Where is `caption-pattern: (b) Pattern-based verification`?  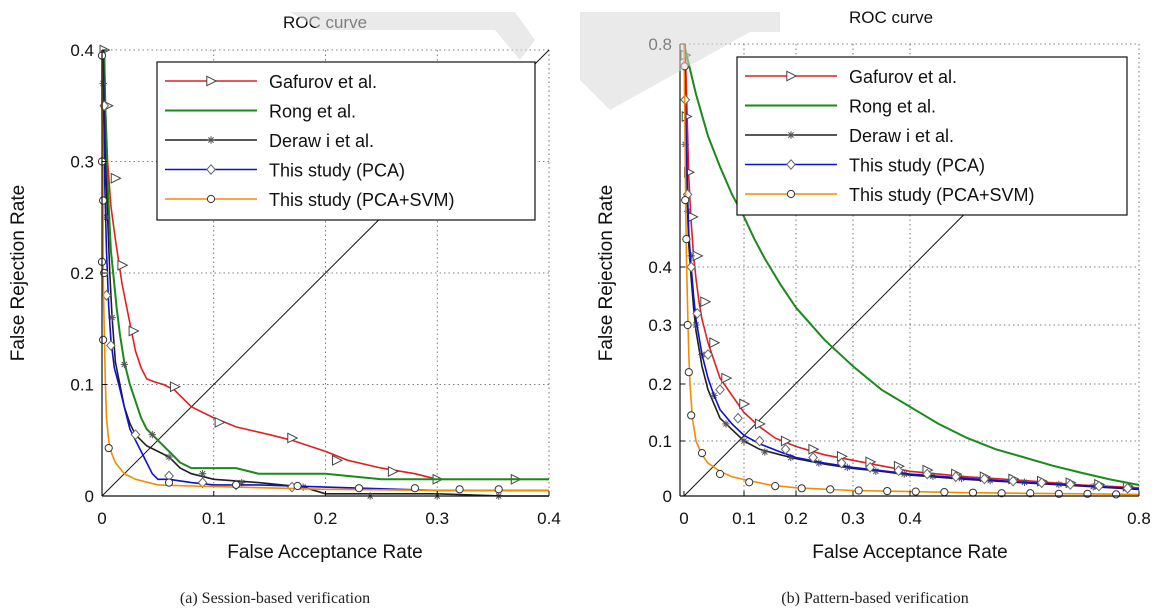 caption-pattern: (b) Pattern-based verification is located at coordinates (874, 598).